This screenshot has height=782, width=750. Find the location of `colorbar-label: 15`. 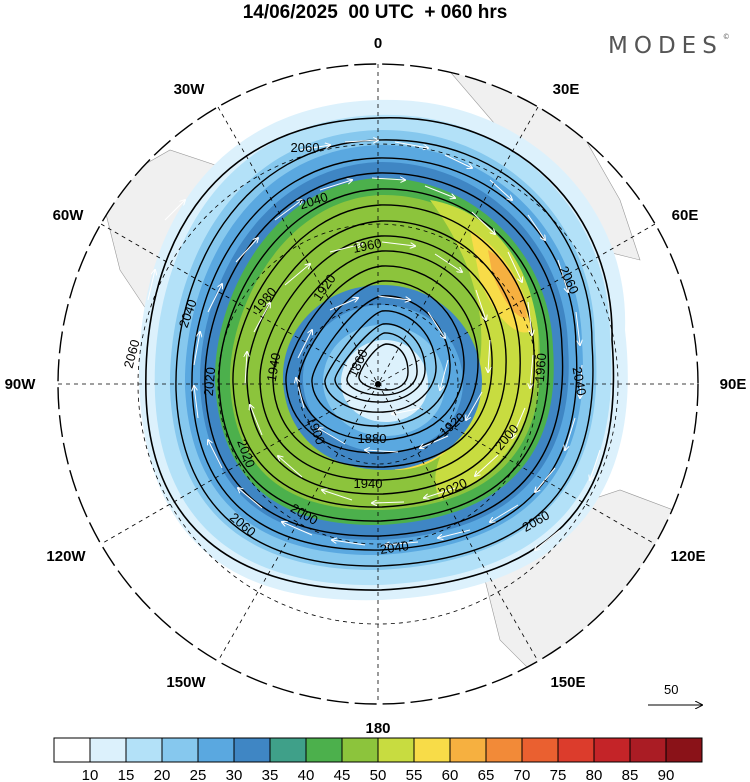

colorbar-label: 15 is located at coordinates (126, 774).